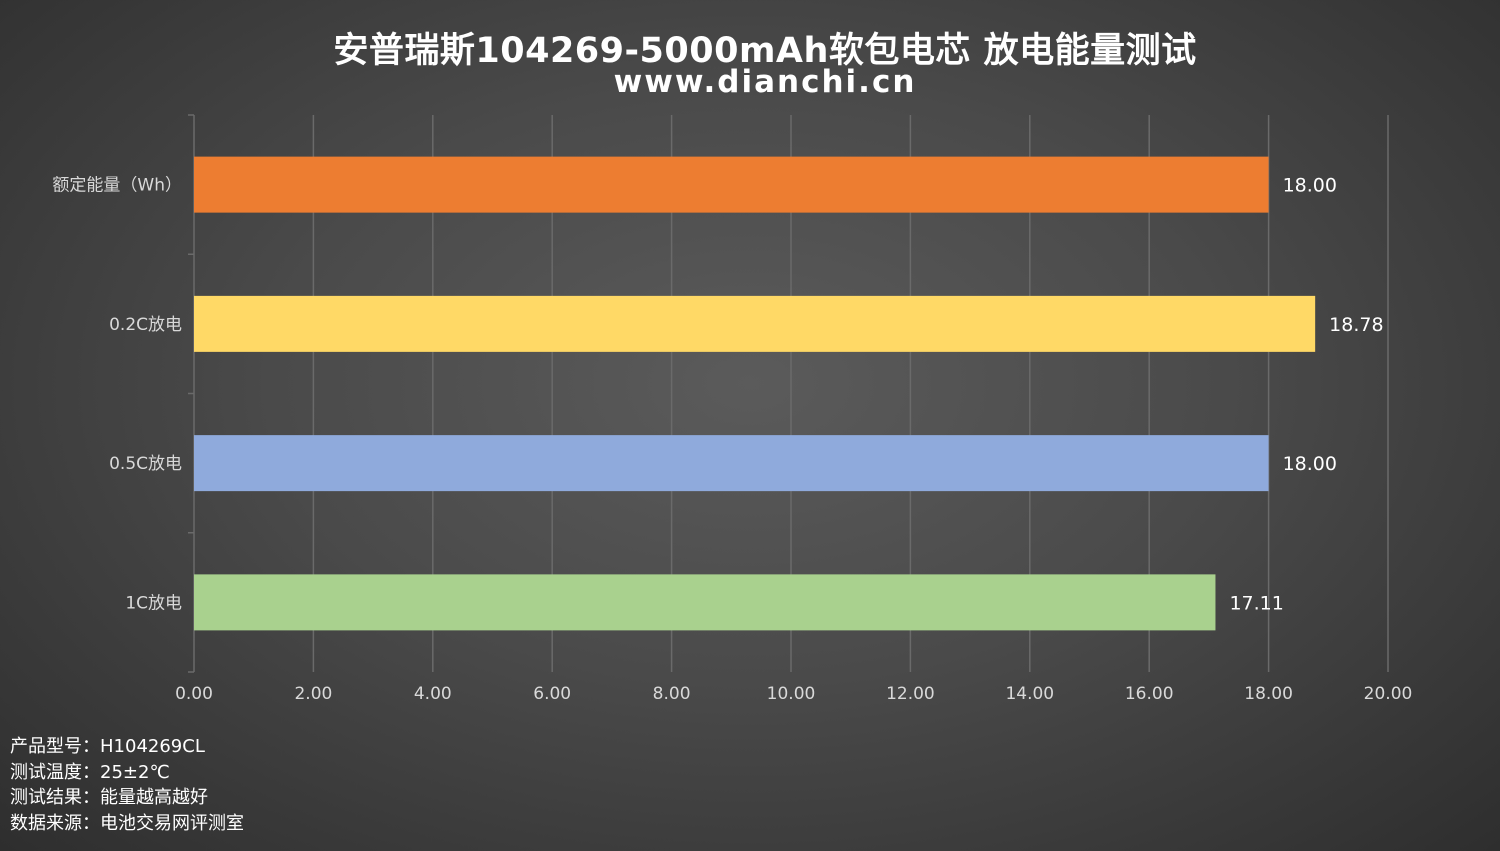  Describe the element at coordinates (127, 823) in the screenshot. I see `note-source: 数据来源：电池交易网评测室` at that location.